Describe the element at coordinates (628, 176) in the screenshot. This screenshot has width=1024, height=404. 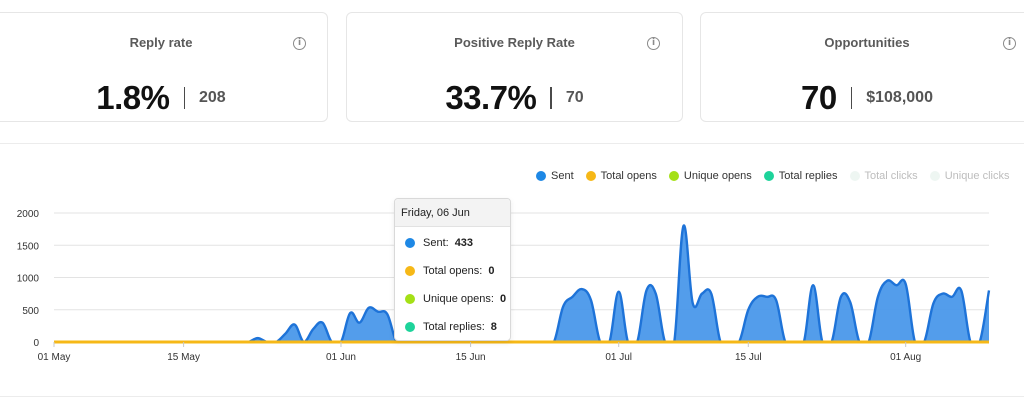
I see `legend-label: Total opens` at that location.